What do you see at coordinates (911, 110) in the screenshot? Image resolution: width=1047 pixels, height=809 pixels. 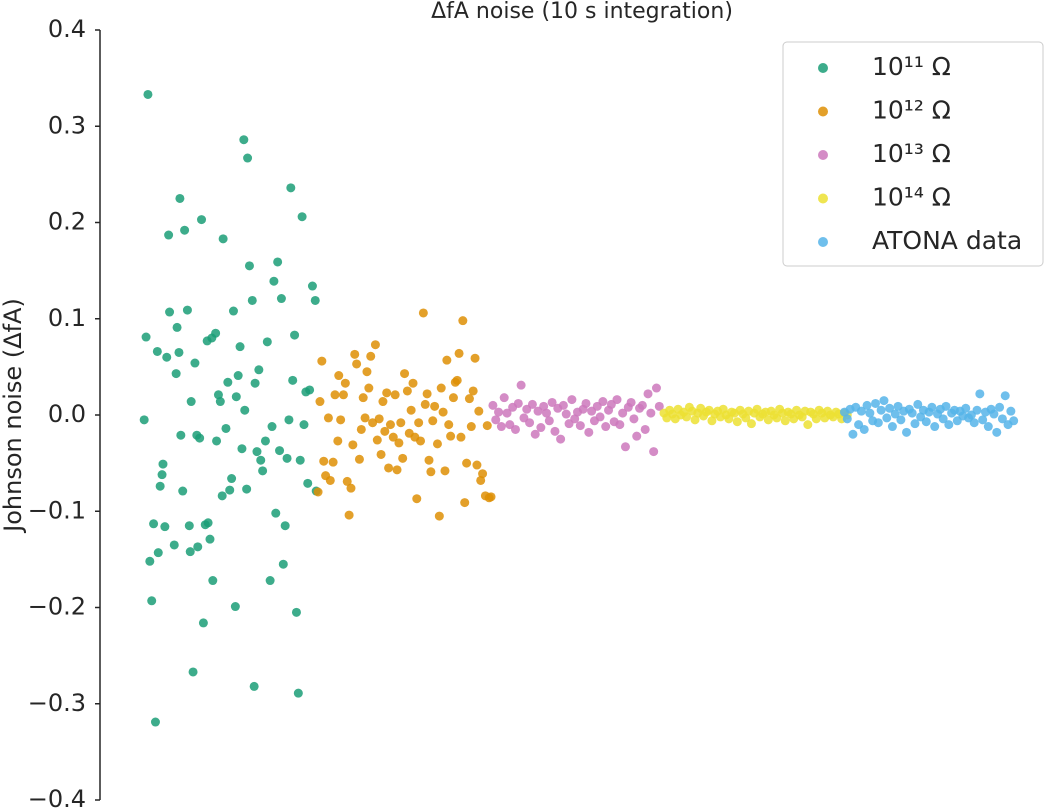 I see `legend-label: 10¹² Ω` at bounding box center [911, 110].